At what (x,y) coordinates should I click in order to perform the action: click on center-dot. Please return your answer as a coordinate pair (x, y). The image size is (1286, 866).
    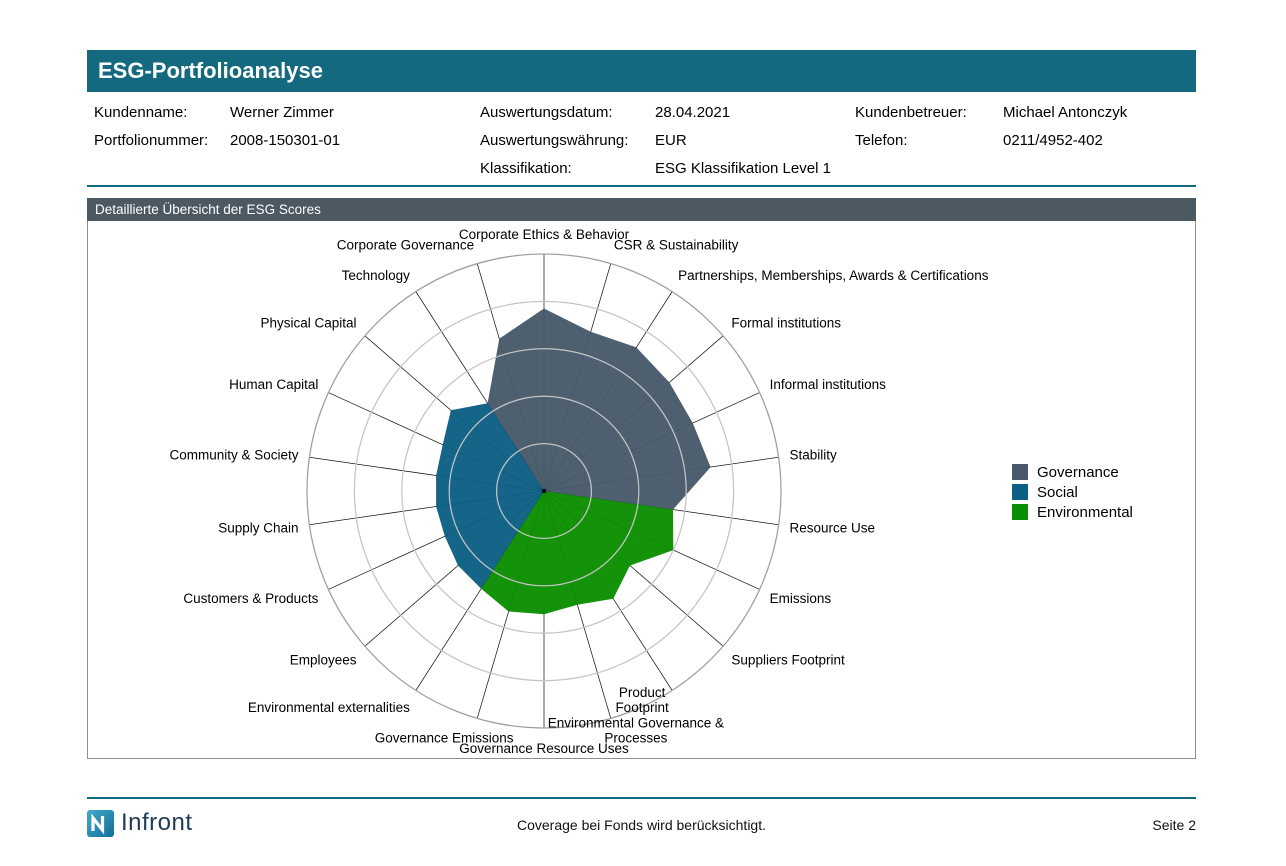
    Looking at the image, I should click on (544, 491).